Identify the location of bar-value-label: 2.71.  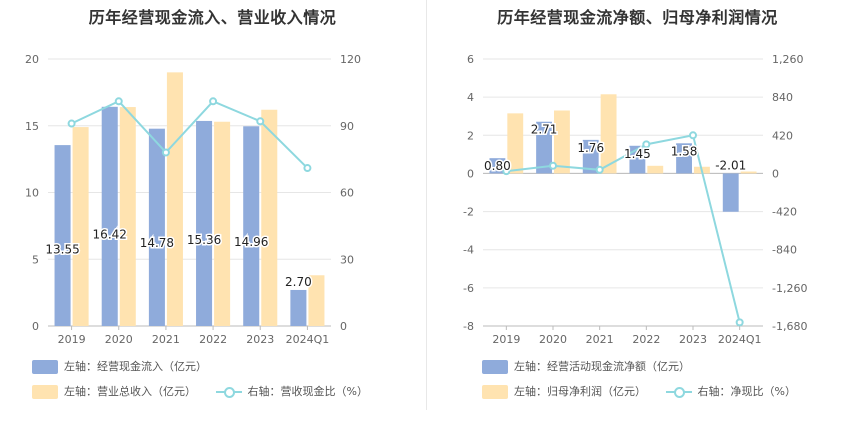
(544, 130).